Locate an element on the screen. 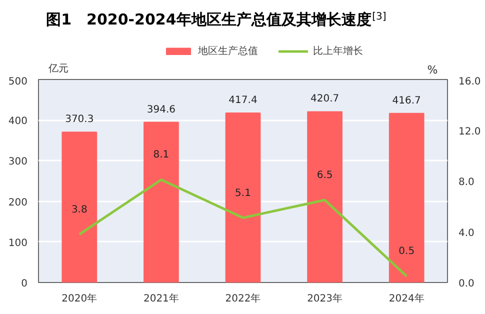 The image size is (485, 314). y-tick-label: 200 is located at coordinates (18, 202).